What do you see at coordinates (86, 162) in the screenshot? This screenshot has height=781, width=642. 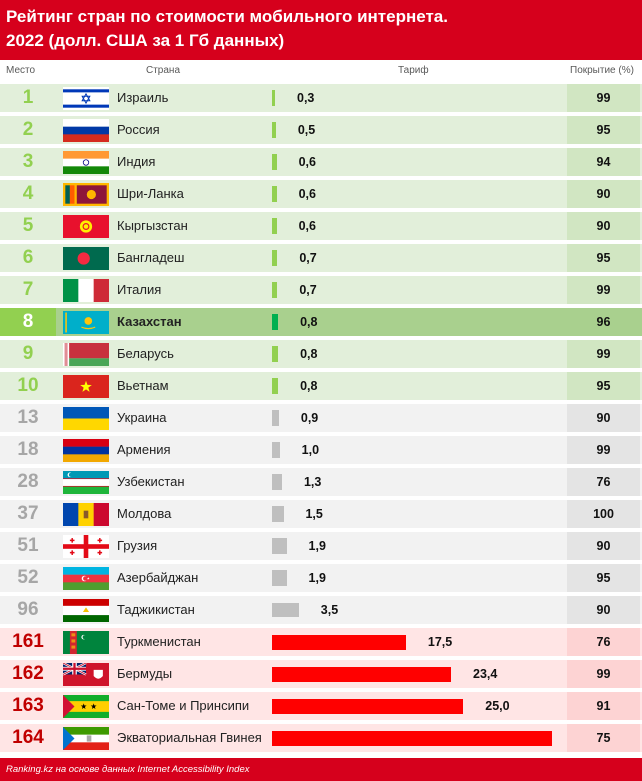 I see `india-flag` at bounding box center [86, 162].